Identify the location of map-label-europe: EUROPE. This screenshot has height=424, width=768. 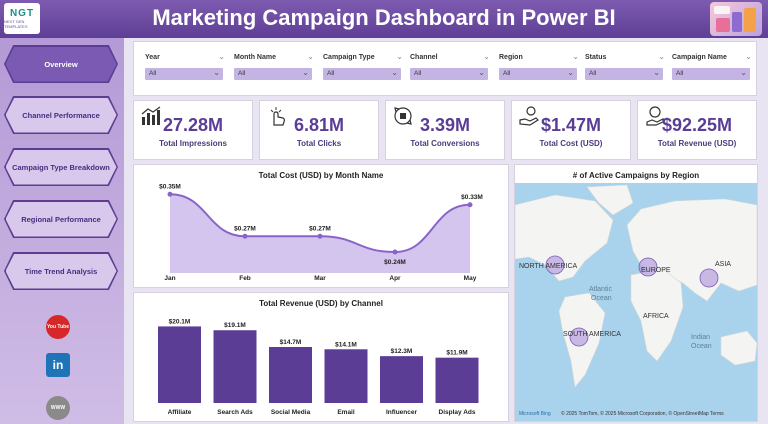
(656, 270).